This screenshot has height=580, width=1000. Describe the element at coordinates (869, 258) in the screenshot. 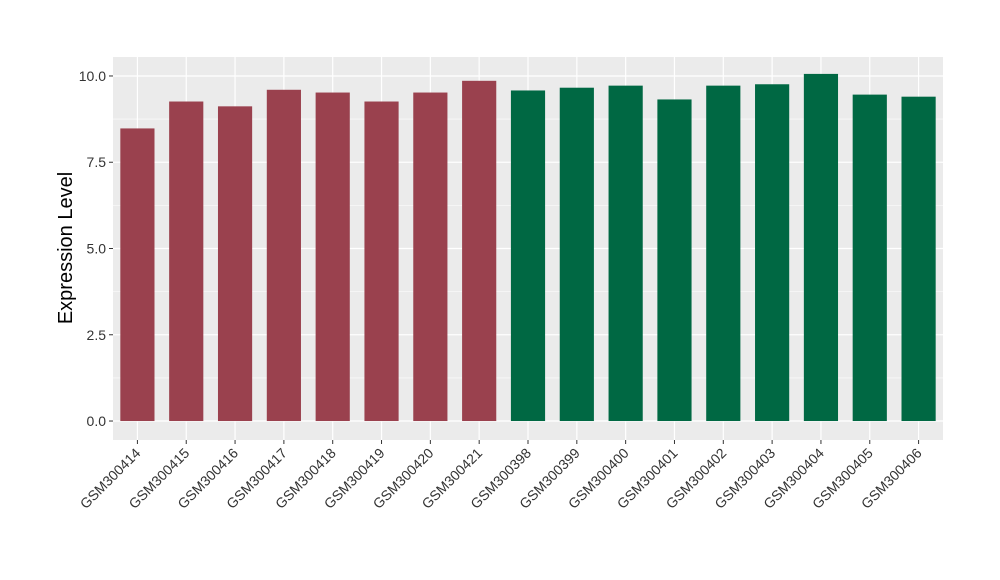

I see `bar-gsm300405` at that location.